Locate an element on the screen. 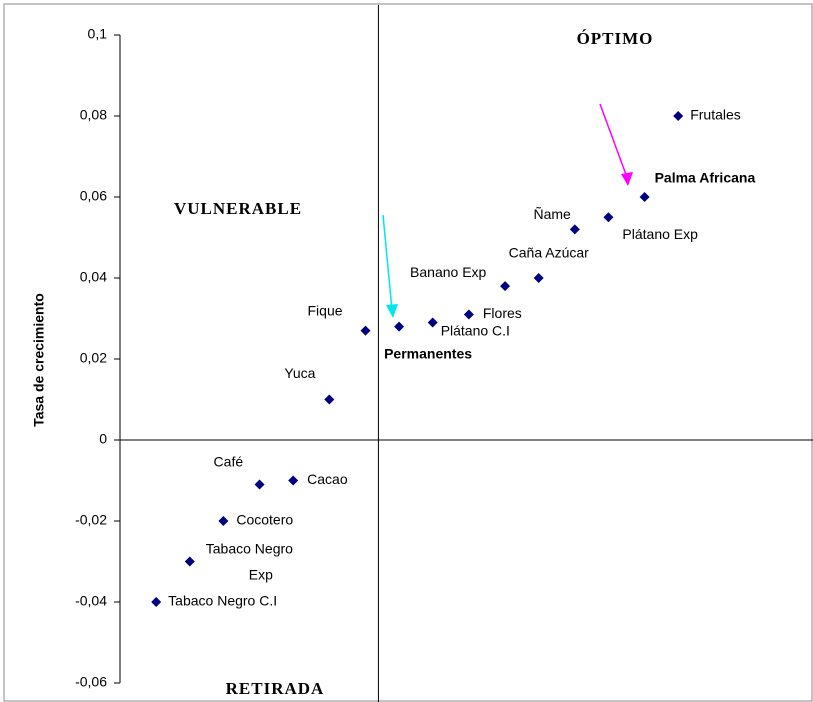  point-label: Flores is located at coordinates (502, 313).